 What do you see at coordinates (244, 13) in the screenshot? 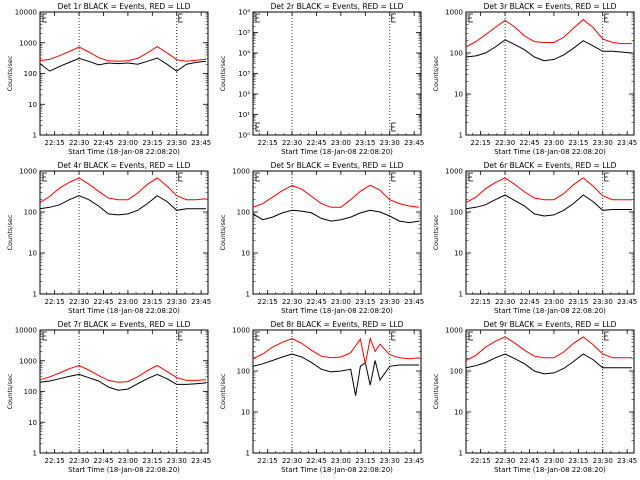
I see `y-tick-label: 10⁶` at bounding box center [244, 13].